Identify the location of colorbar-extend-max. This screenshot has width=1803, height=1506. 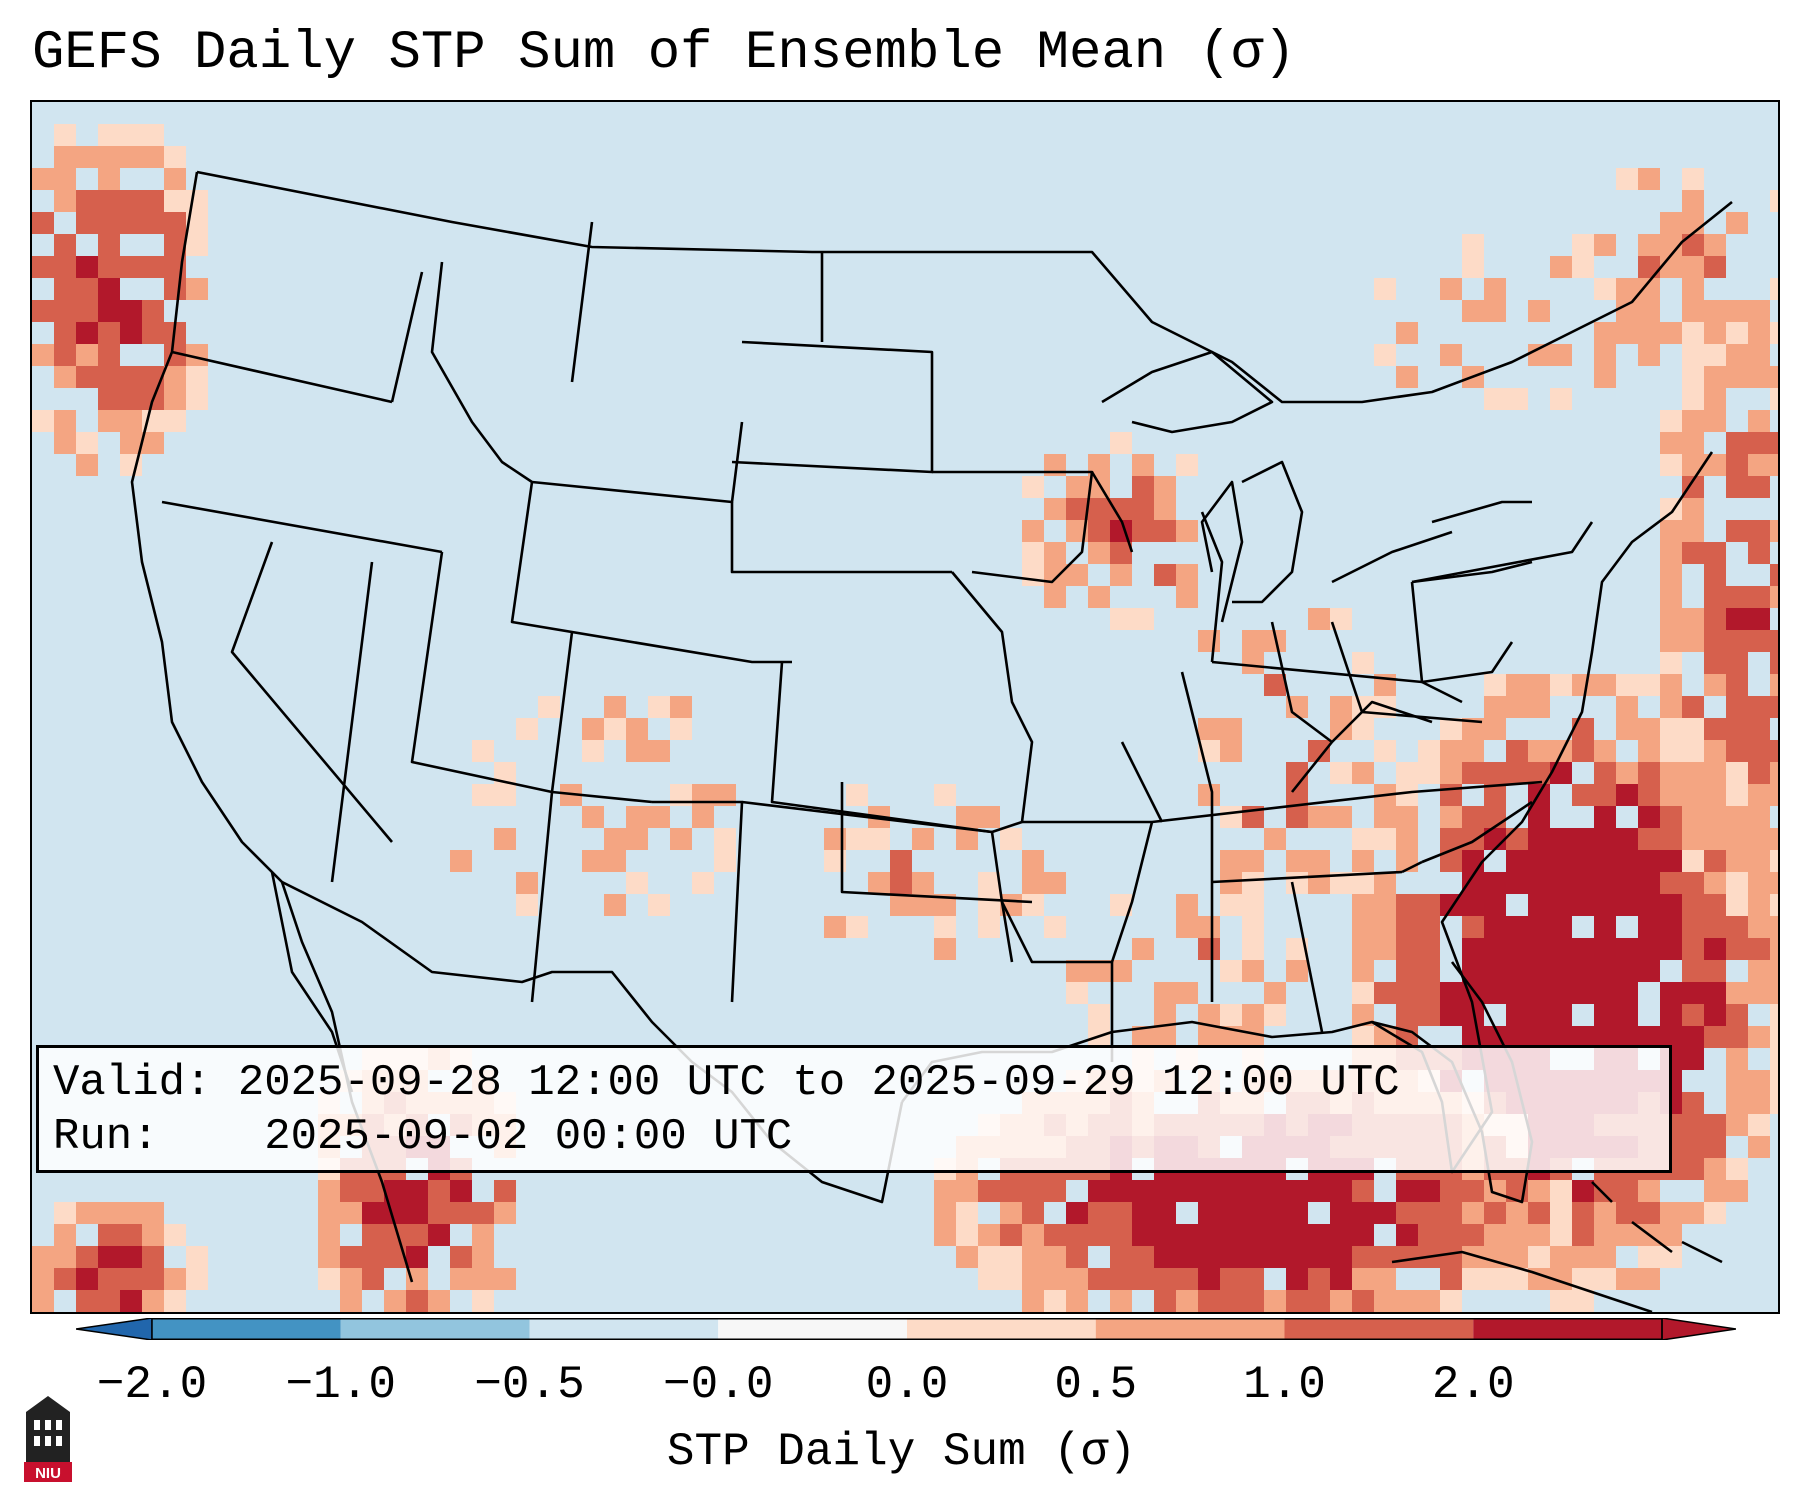
(1698, 1329).